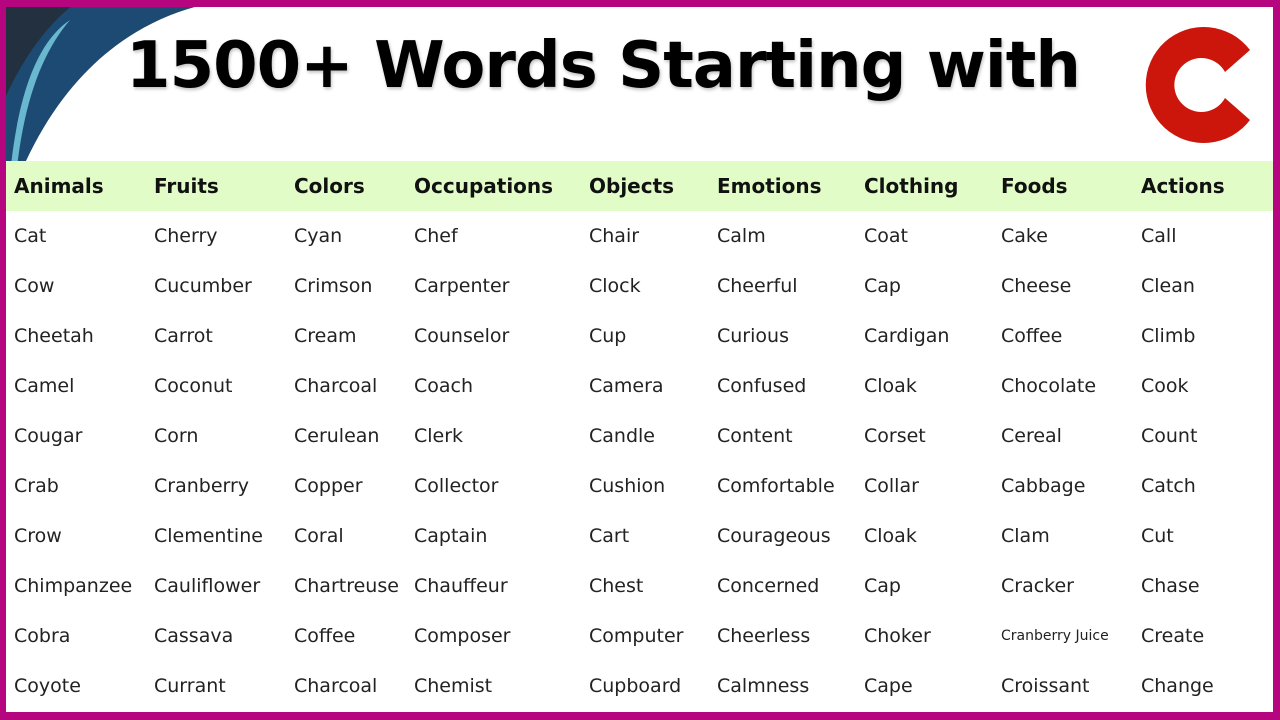  I want to click on word-cell: Cupboard, so click(635, 686).